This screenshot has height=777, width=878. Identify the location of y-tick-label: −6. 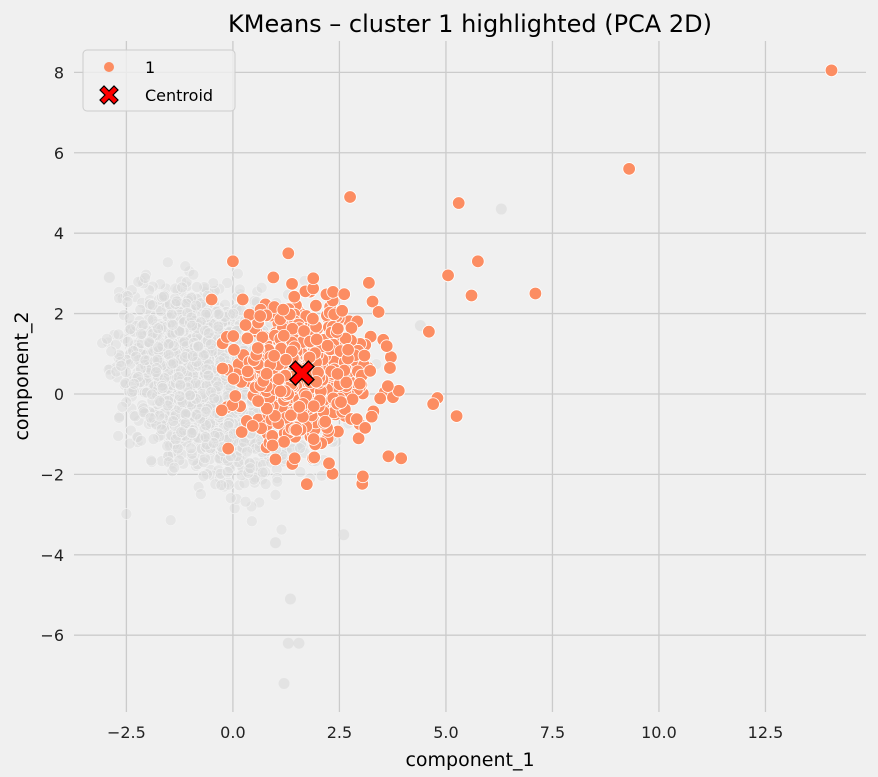
(52, 635).